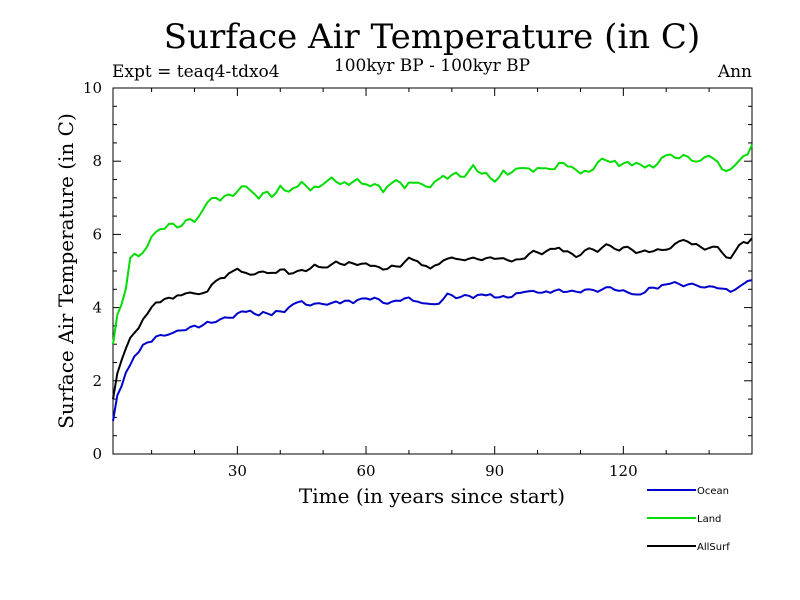 Image resolution: width=800 pixels, height=600 pixels. Describe the element at coordinates (713, 491) in the screenshot. I see `legend-label-ocean: Ocean` at that location.